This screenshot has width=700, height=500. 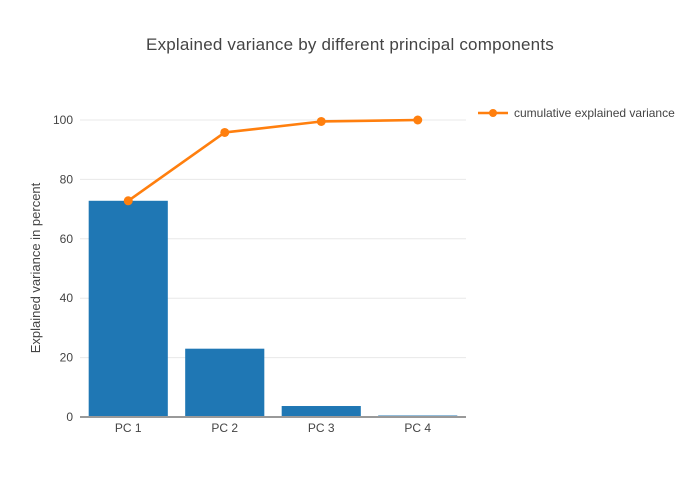 I want to click on x-tick-label-pc-2: PC 2, so click(x=224, y=428).